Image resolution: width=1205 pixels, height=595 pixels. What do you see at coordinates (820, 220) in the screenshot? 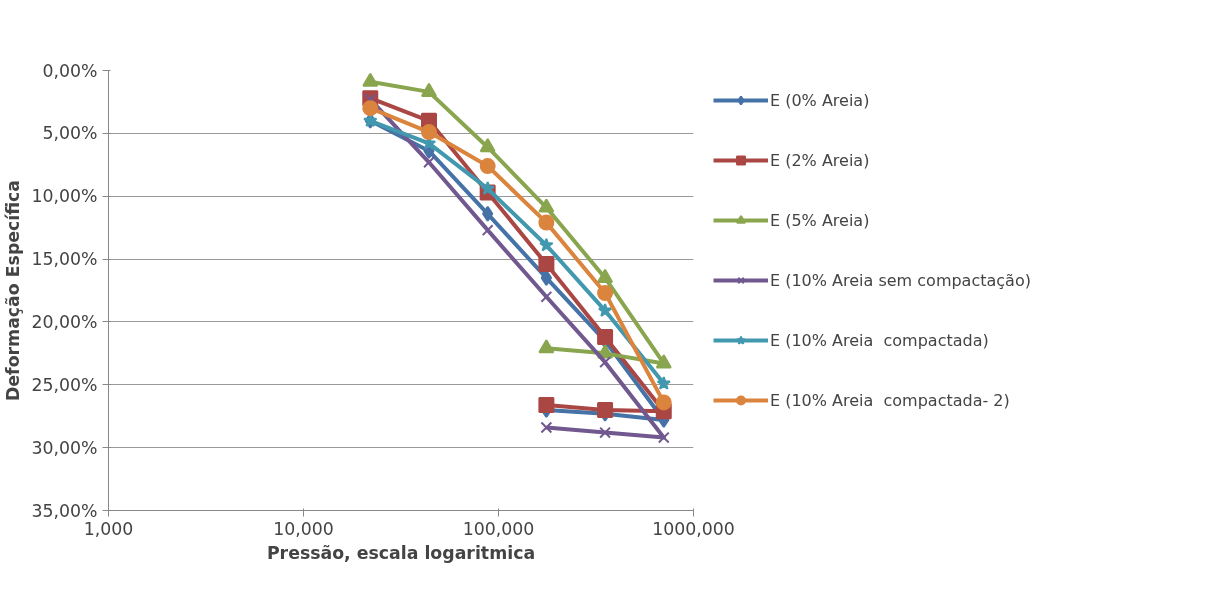
I see `legend-label: E (5% Areia)` at bounding box center [820, 220].